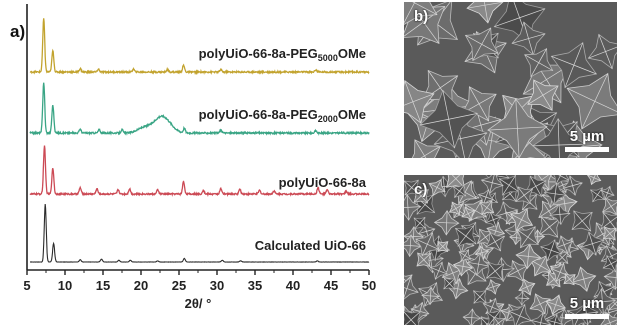 This screenshot has width=621, height=327. I want to click on series-label: polyUiO-66-8a, so click(323, 182).